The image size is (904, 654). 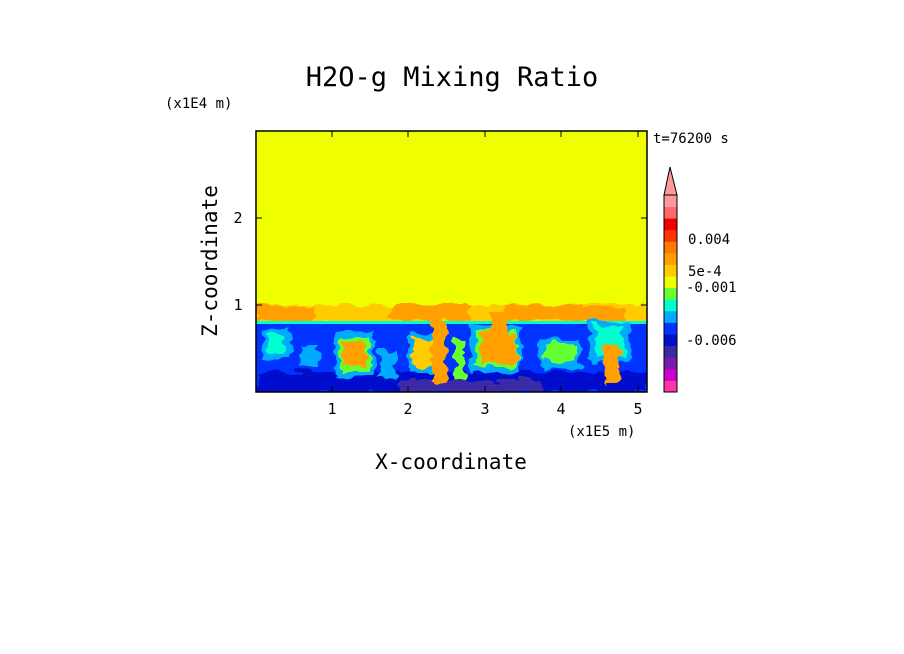 I want to click on interface-fringe, so click(x=451, y=313).